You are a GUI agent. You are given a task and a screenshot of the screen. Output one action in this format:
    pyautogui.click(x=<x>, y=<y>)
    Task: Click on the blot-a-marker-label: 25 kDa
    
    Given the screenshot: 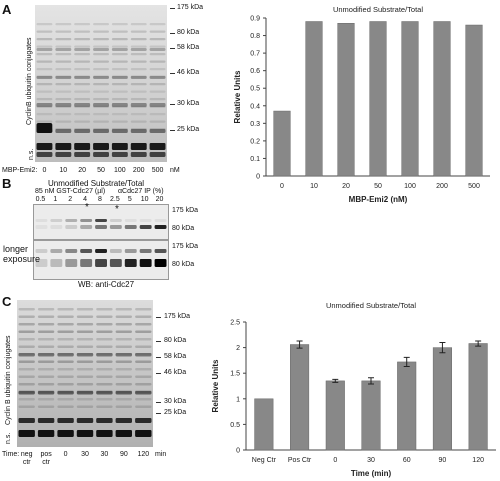 What is the action you would take?
    pyautogui.click(x=188, y=129)
    